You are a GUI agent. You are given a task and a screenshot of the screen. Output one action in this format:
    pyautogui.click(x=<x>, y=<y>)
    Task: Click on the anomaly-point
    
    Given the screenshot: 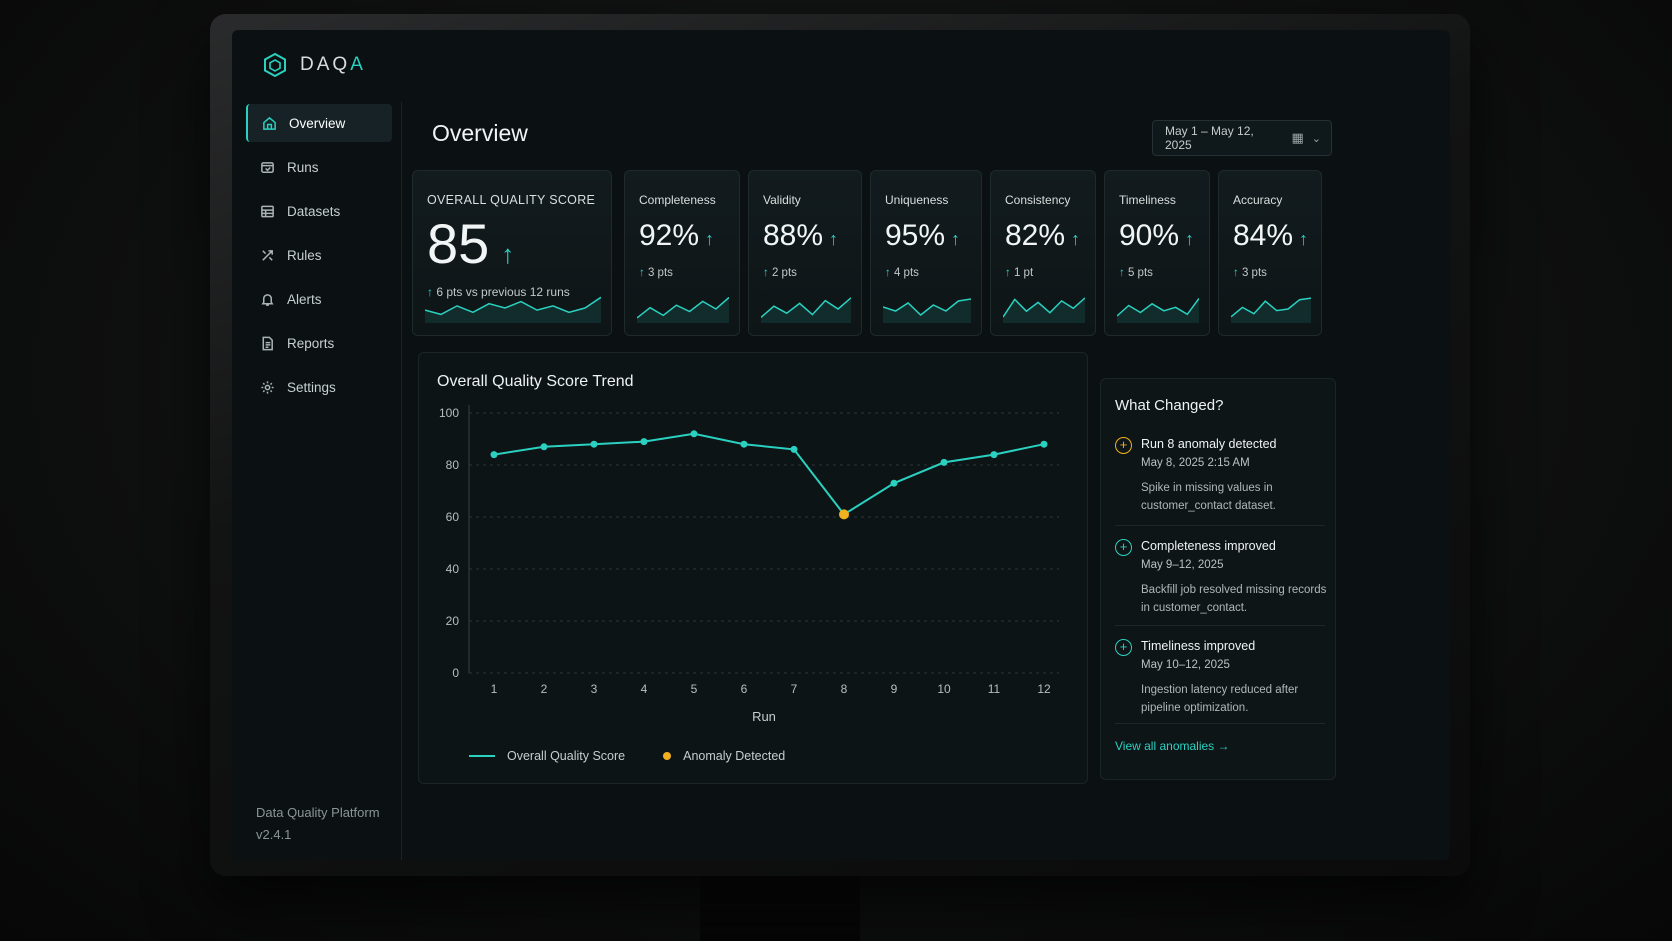 What is the action you would take?
    pyautogui.click(x=844, y=514)
    